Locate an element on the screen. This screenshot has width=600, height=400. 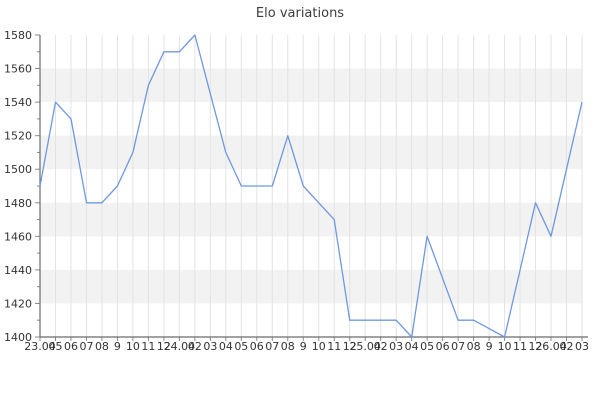
y-tick-label: 1540 is located at coordinates (18, 102).